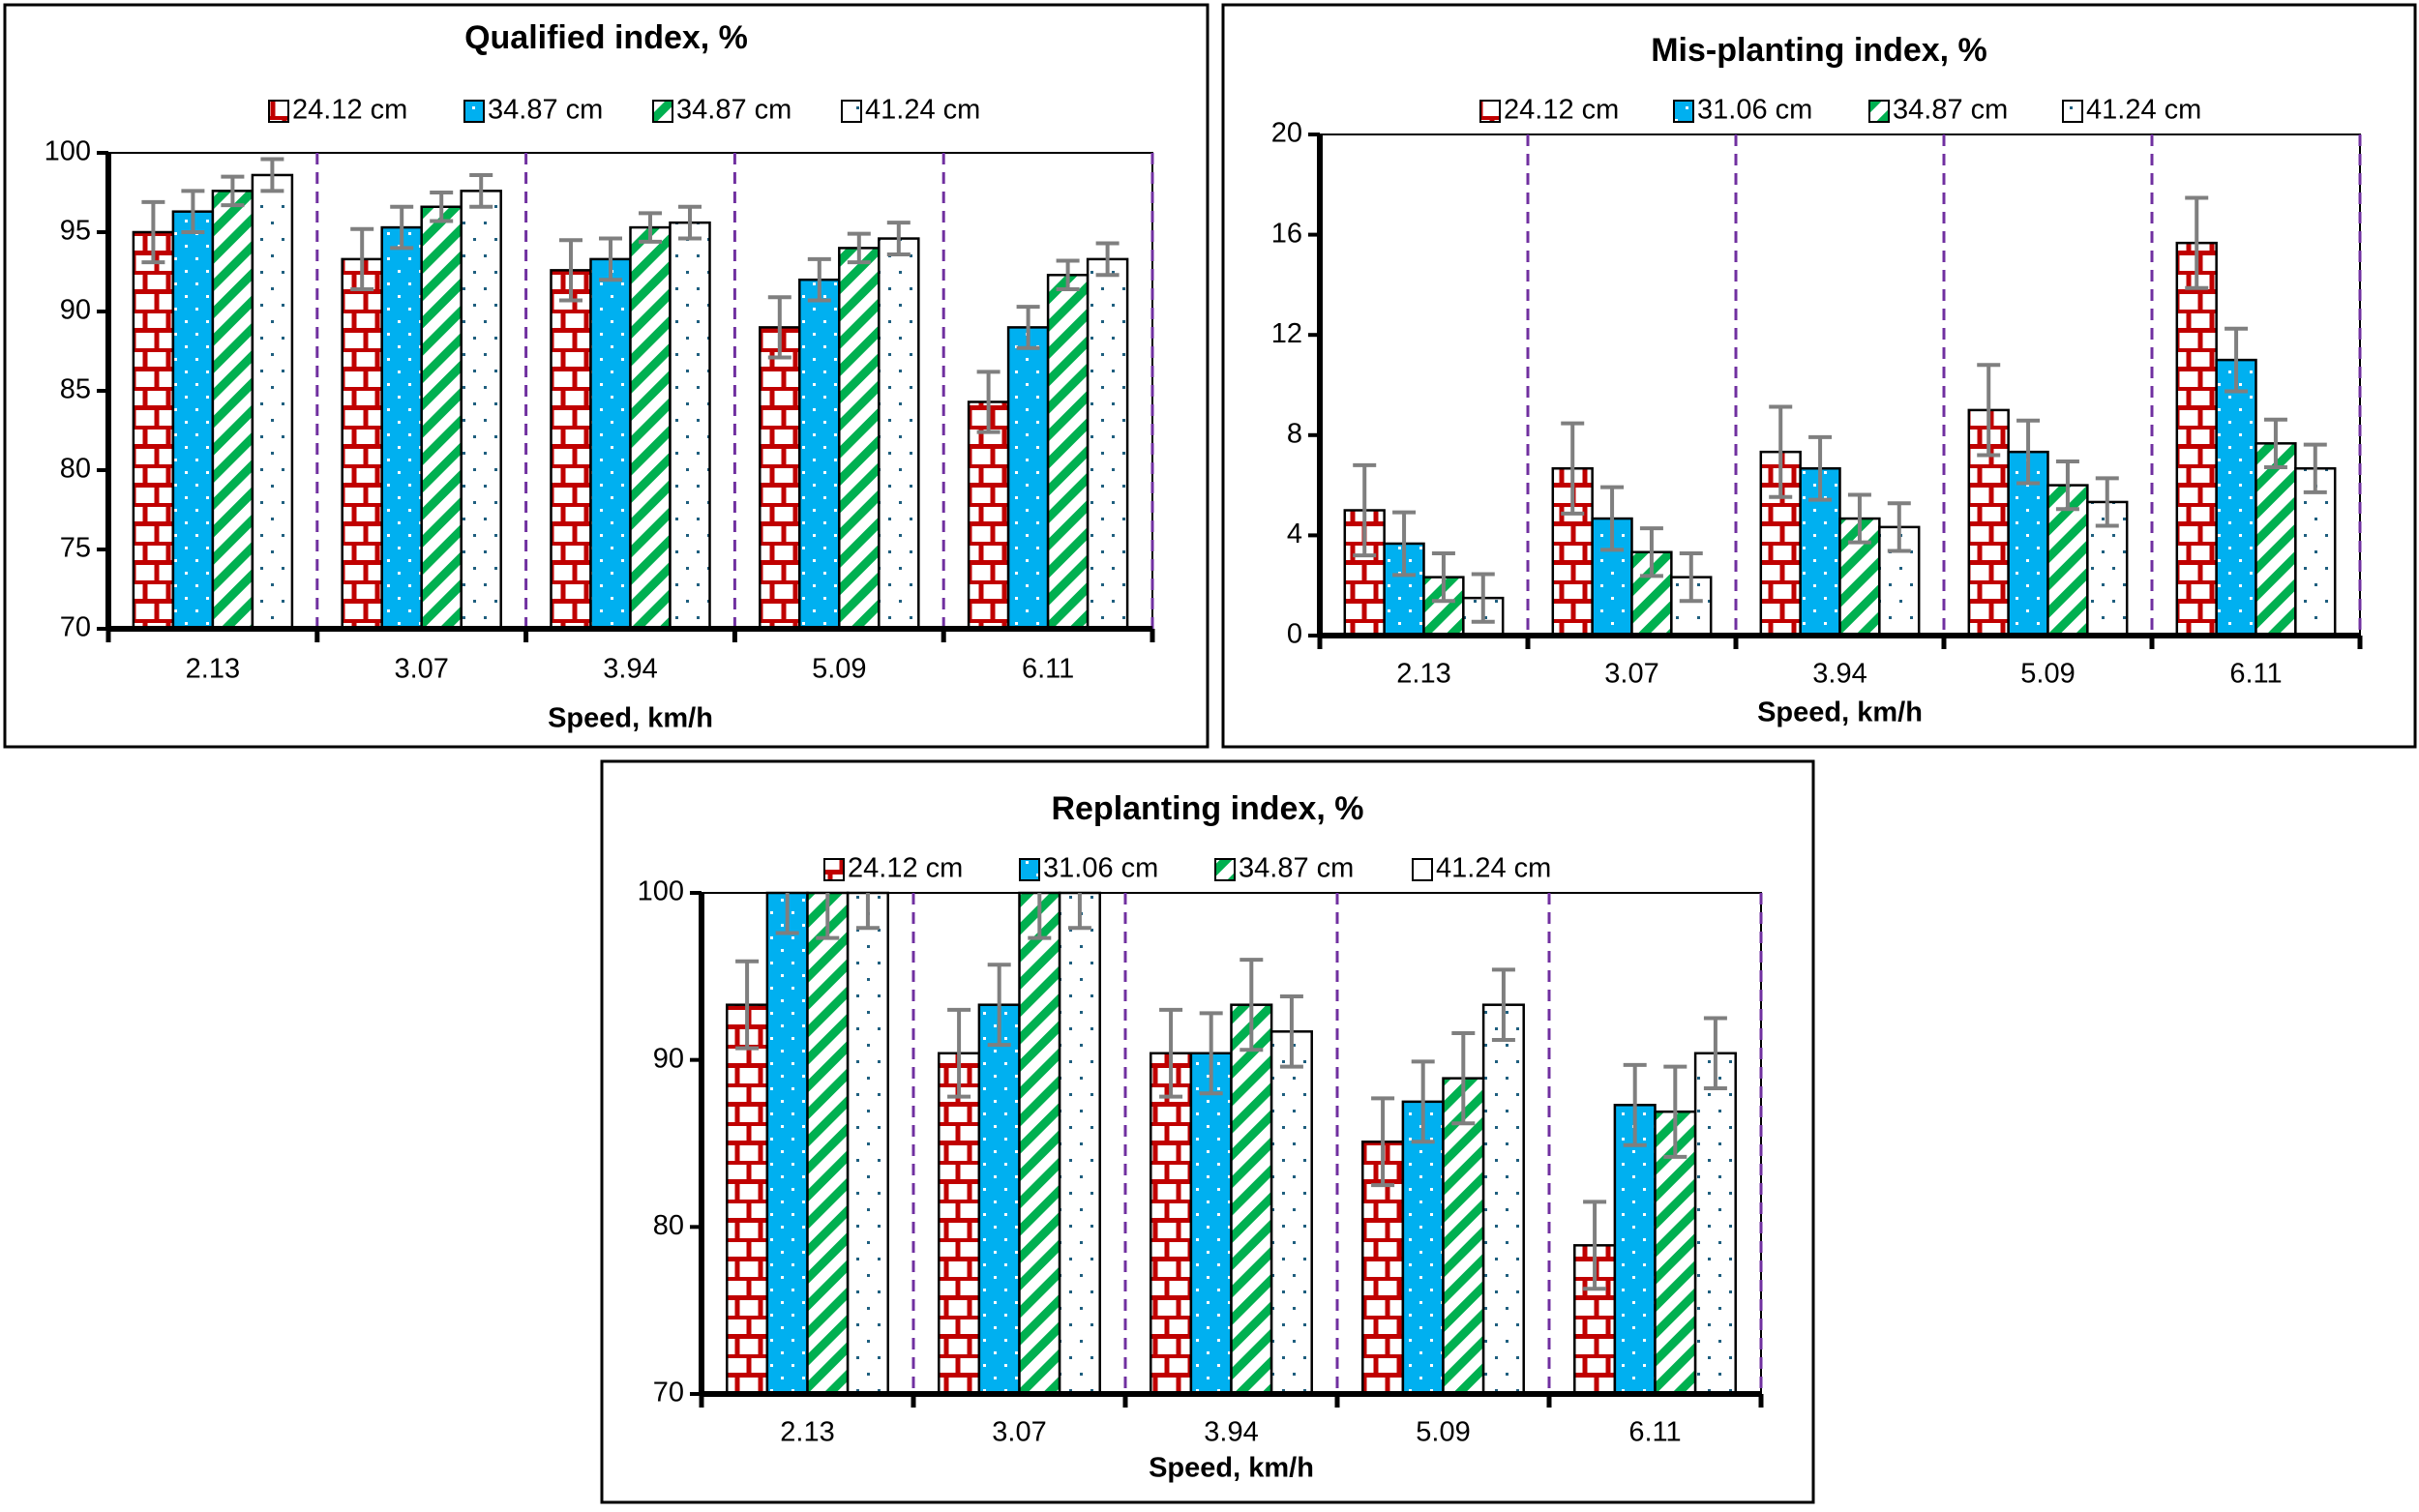 This screenshot has width=2419, height=1512. Describe the element at coordinates (1287, 133) in the screenshot. I see `y-tick-label: 20` at that location.